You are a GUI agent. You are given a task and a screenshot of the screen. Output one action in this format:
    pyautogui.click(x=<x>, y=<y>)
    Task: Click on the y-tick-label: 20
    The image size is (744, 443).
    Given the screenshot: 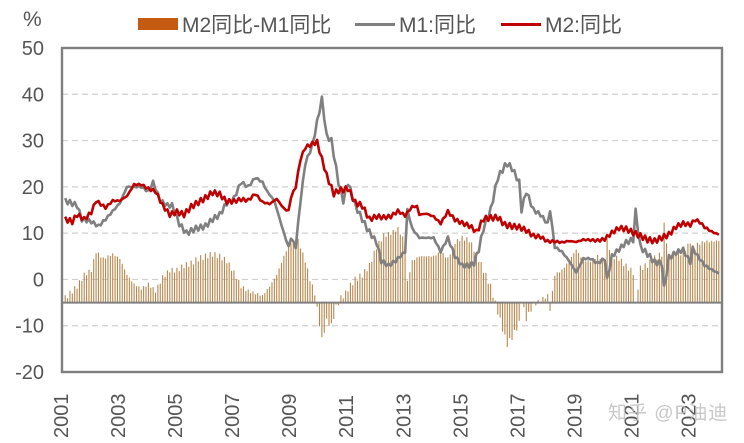 What is the action you would take?
    pyautogui.click(x=33, y=188)
    